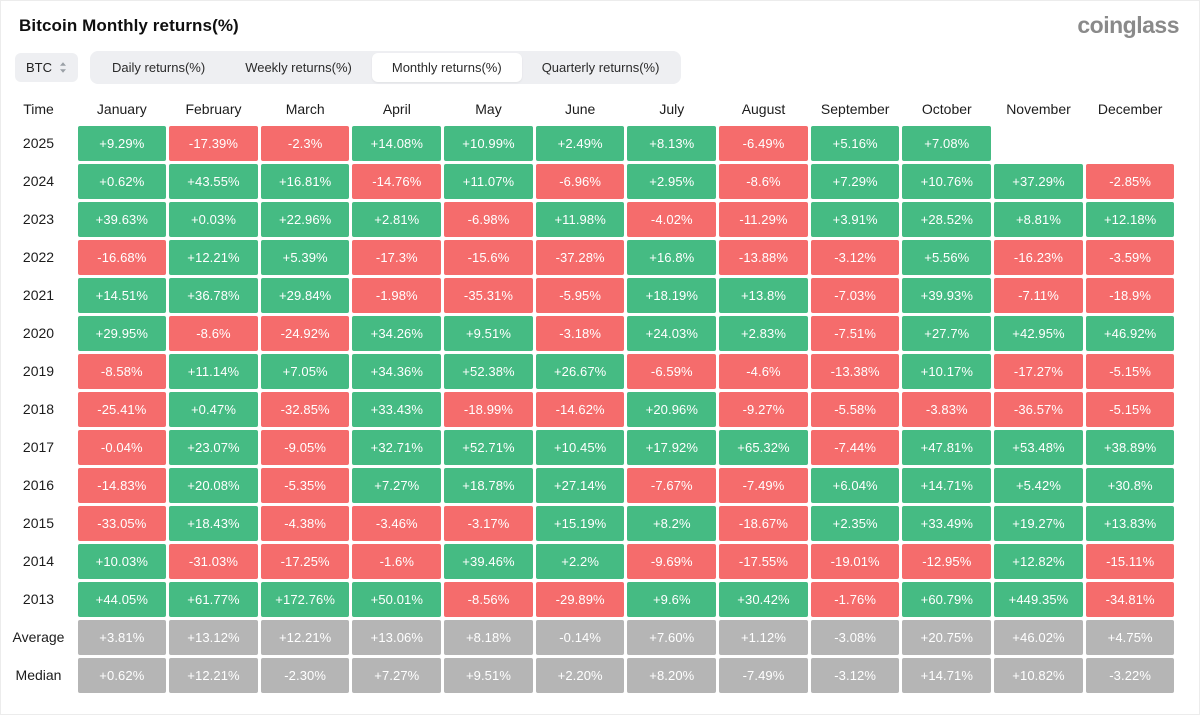 This screenshot has width=1200, height=715. I want to click on return-cell: -7.49%, so click(763, 675).